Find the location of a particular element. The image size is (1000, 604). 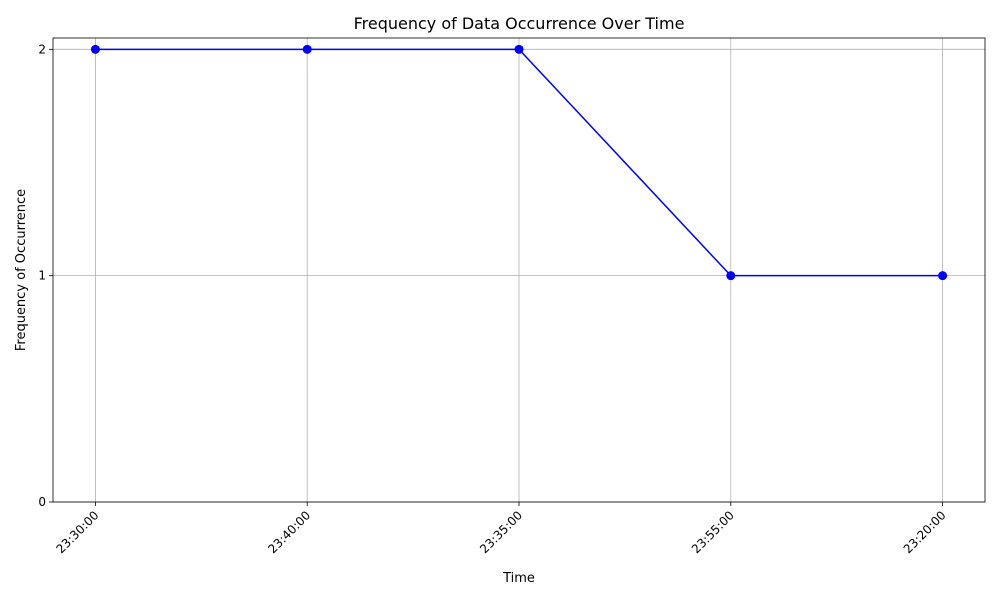

x-tick-label: 23:30:00 is located at coordinates (78, 532).